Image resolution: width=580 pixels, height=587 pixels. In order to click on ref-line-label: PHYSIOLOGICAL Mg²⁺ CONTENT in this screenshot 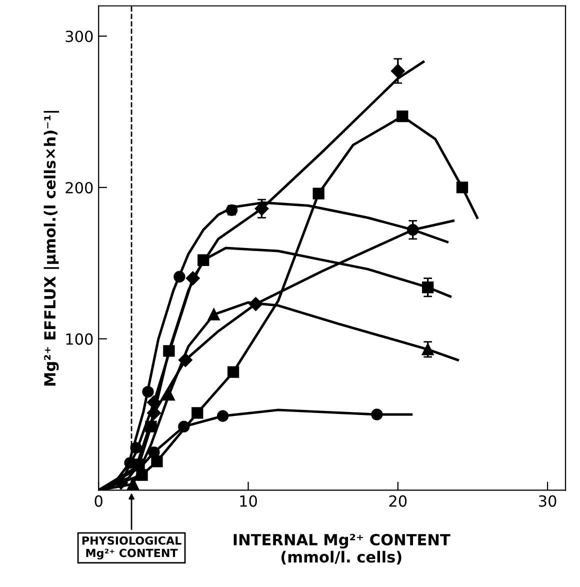, I will do `click(132, 548)`.